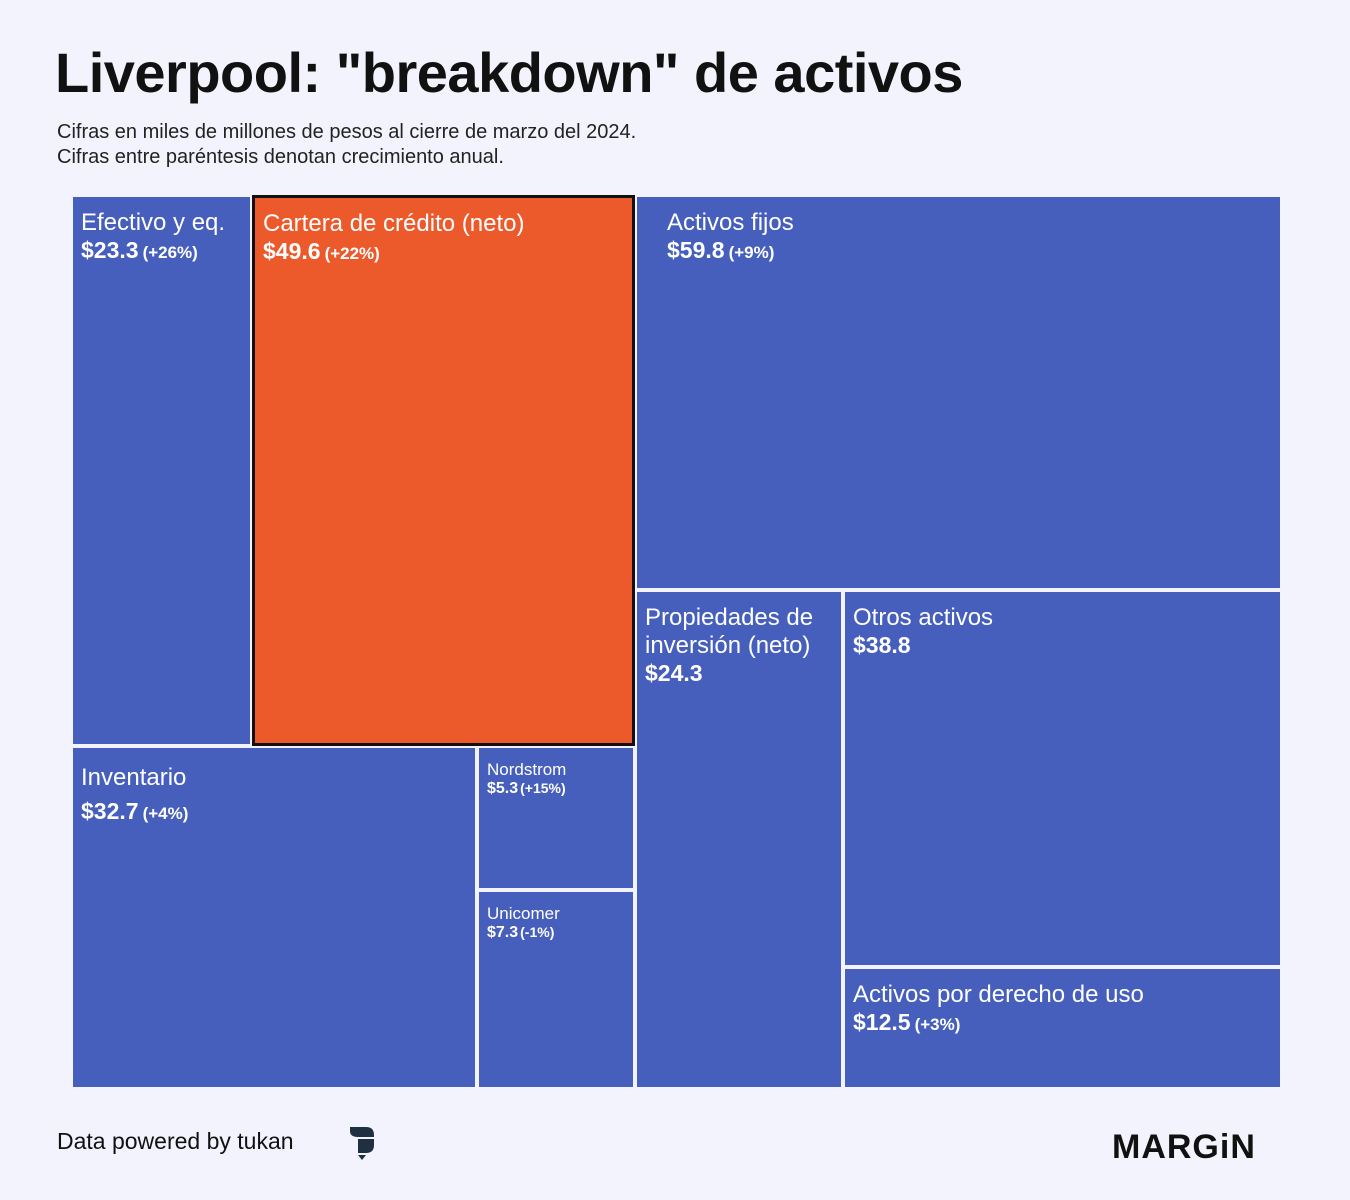 Image resolution: width=1350 pixels, height=1200 pixels. I want to click on tile-growth: (+15%), so click(543, 788).